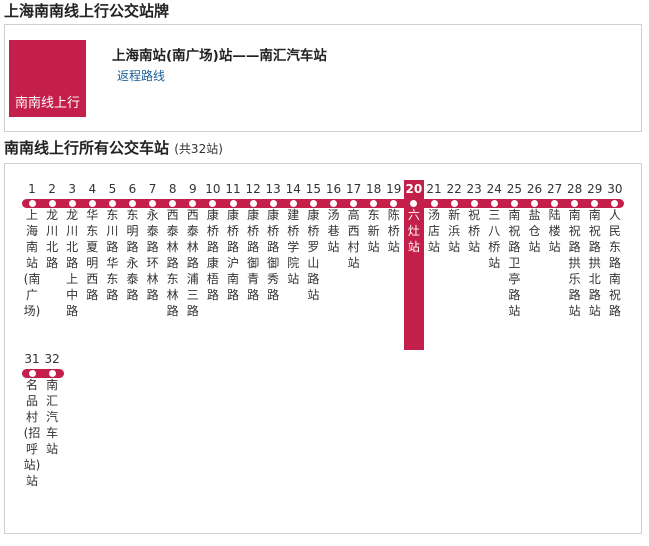 This screenshot has width=649, height=546. What do you see at coordinates (414, 189) in the screenshot?
I see `stop-number: 20` at bounding box center [414, 189].